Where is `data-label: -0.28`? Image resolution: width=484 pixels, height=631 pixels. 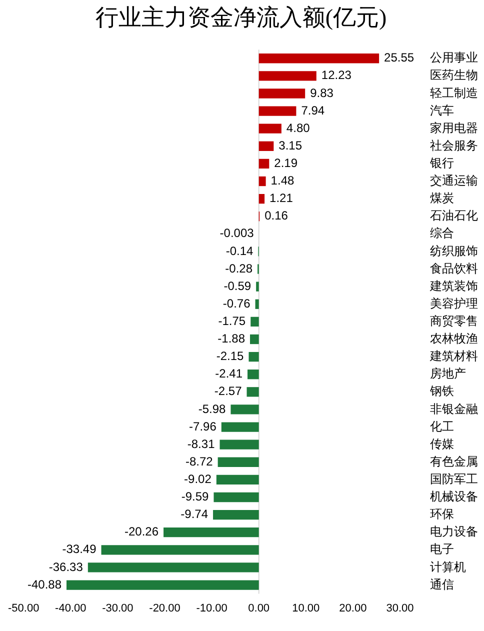
data-label: -0.28 is located at coordinates (239, 268).